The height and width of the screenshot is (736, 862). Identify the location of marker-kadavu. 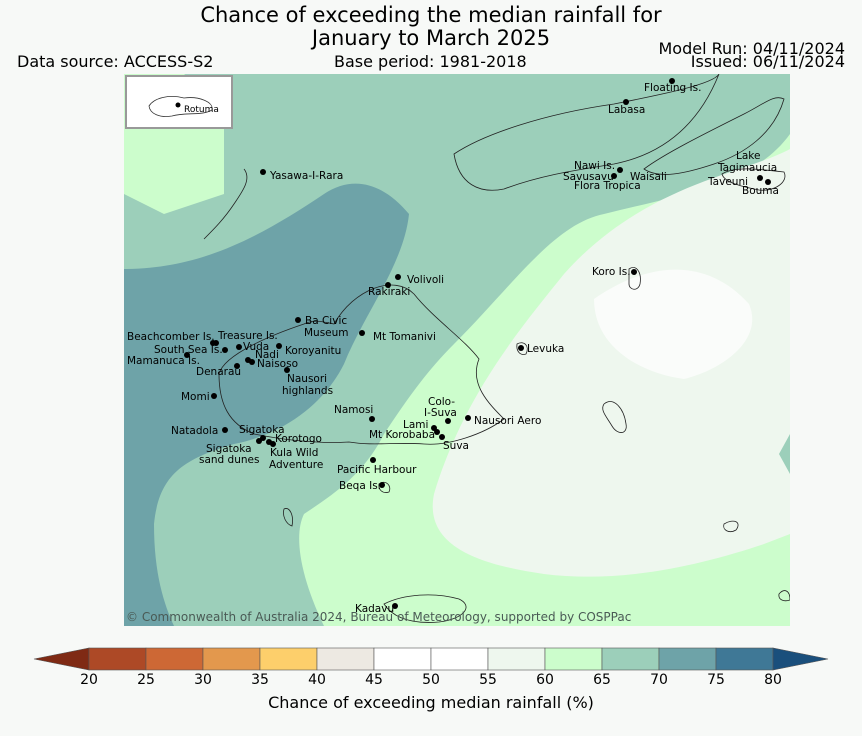
(395, 606).